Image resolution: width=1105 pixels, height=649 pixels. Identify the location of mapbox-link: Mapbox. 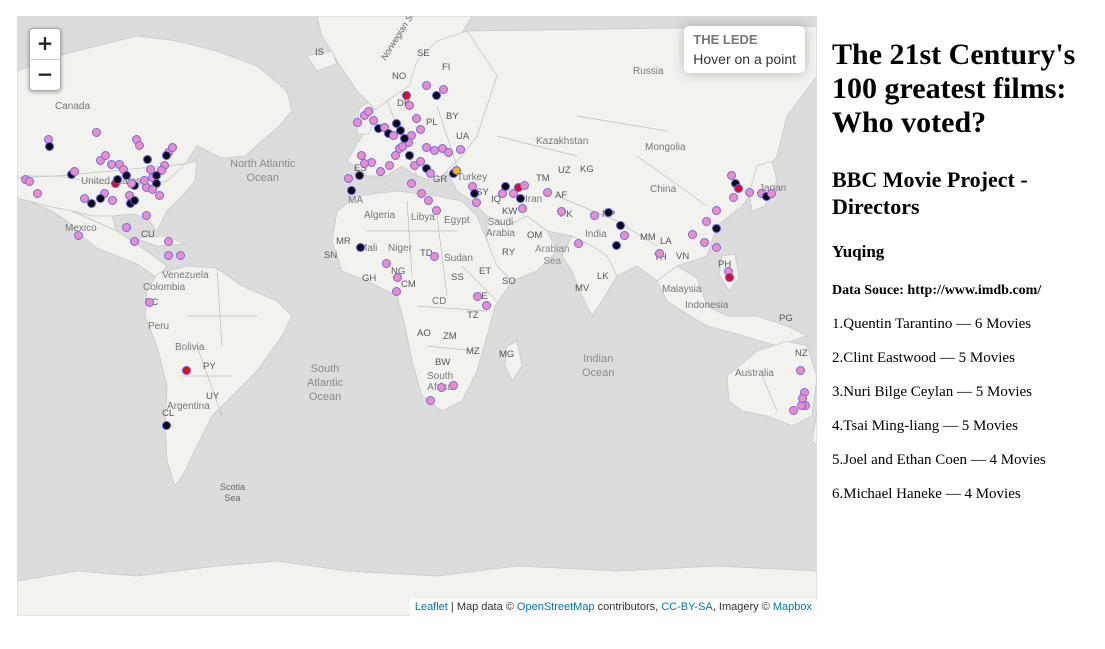
(792, 607).